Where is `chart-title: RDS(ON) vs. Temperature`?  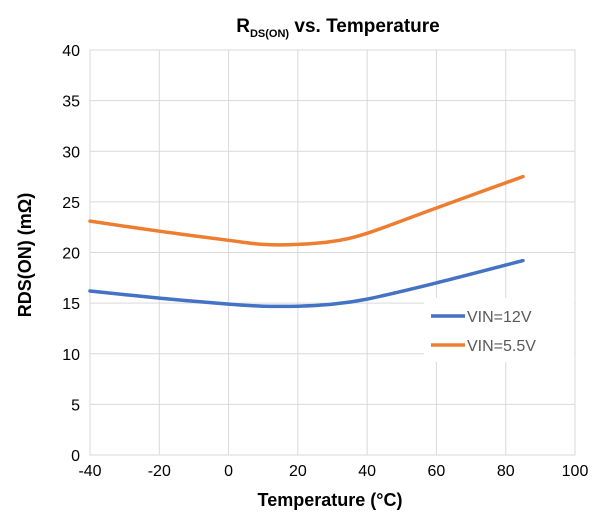
chart-title: RDS(ON) vs. Temperature is located at coordinates (338, 28).